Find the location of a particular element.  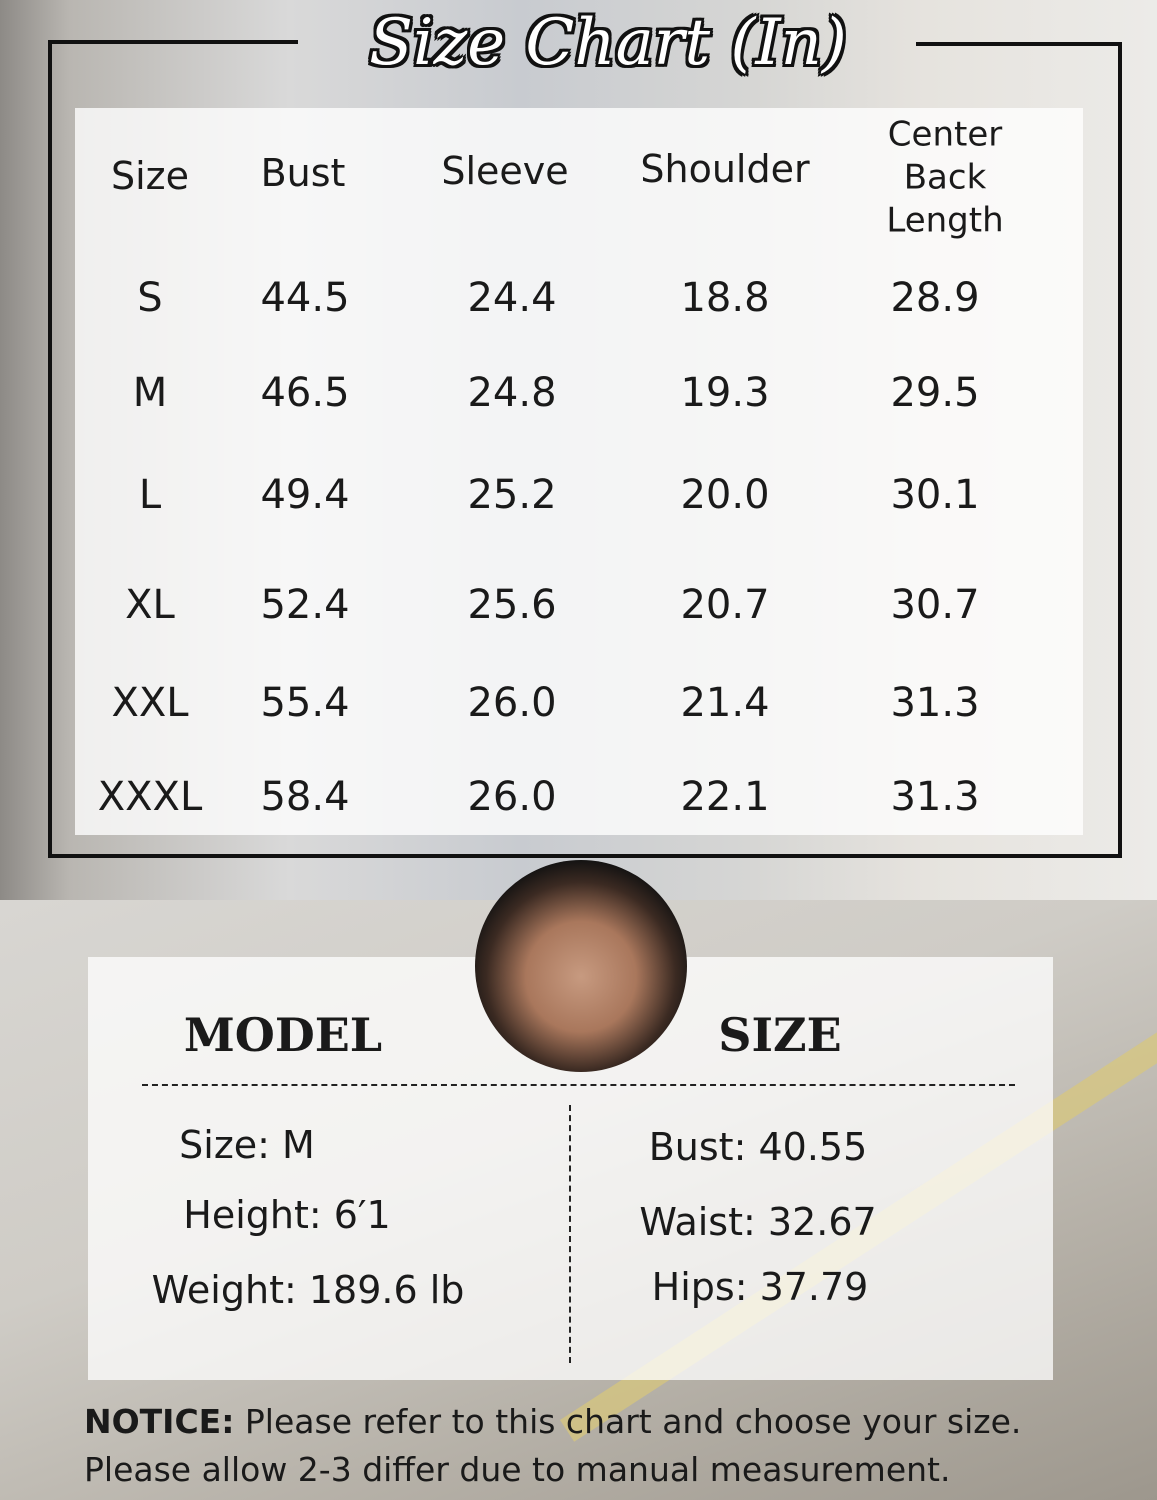

size-heading: SIZE is located at coordinates (780, 1035).